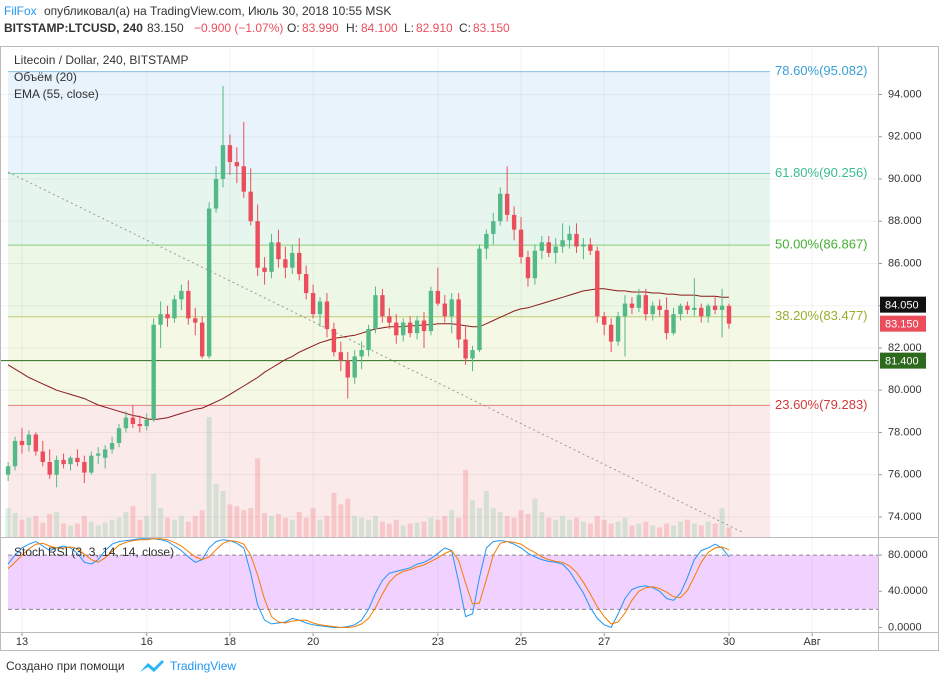 The height and width of the screenshot is (693, 939). Describe the element at coordinates (465, 28) in the screenshot. I see `c-label: C:` at that location.